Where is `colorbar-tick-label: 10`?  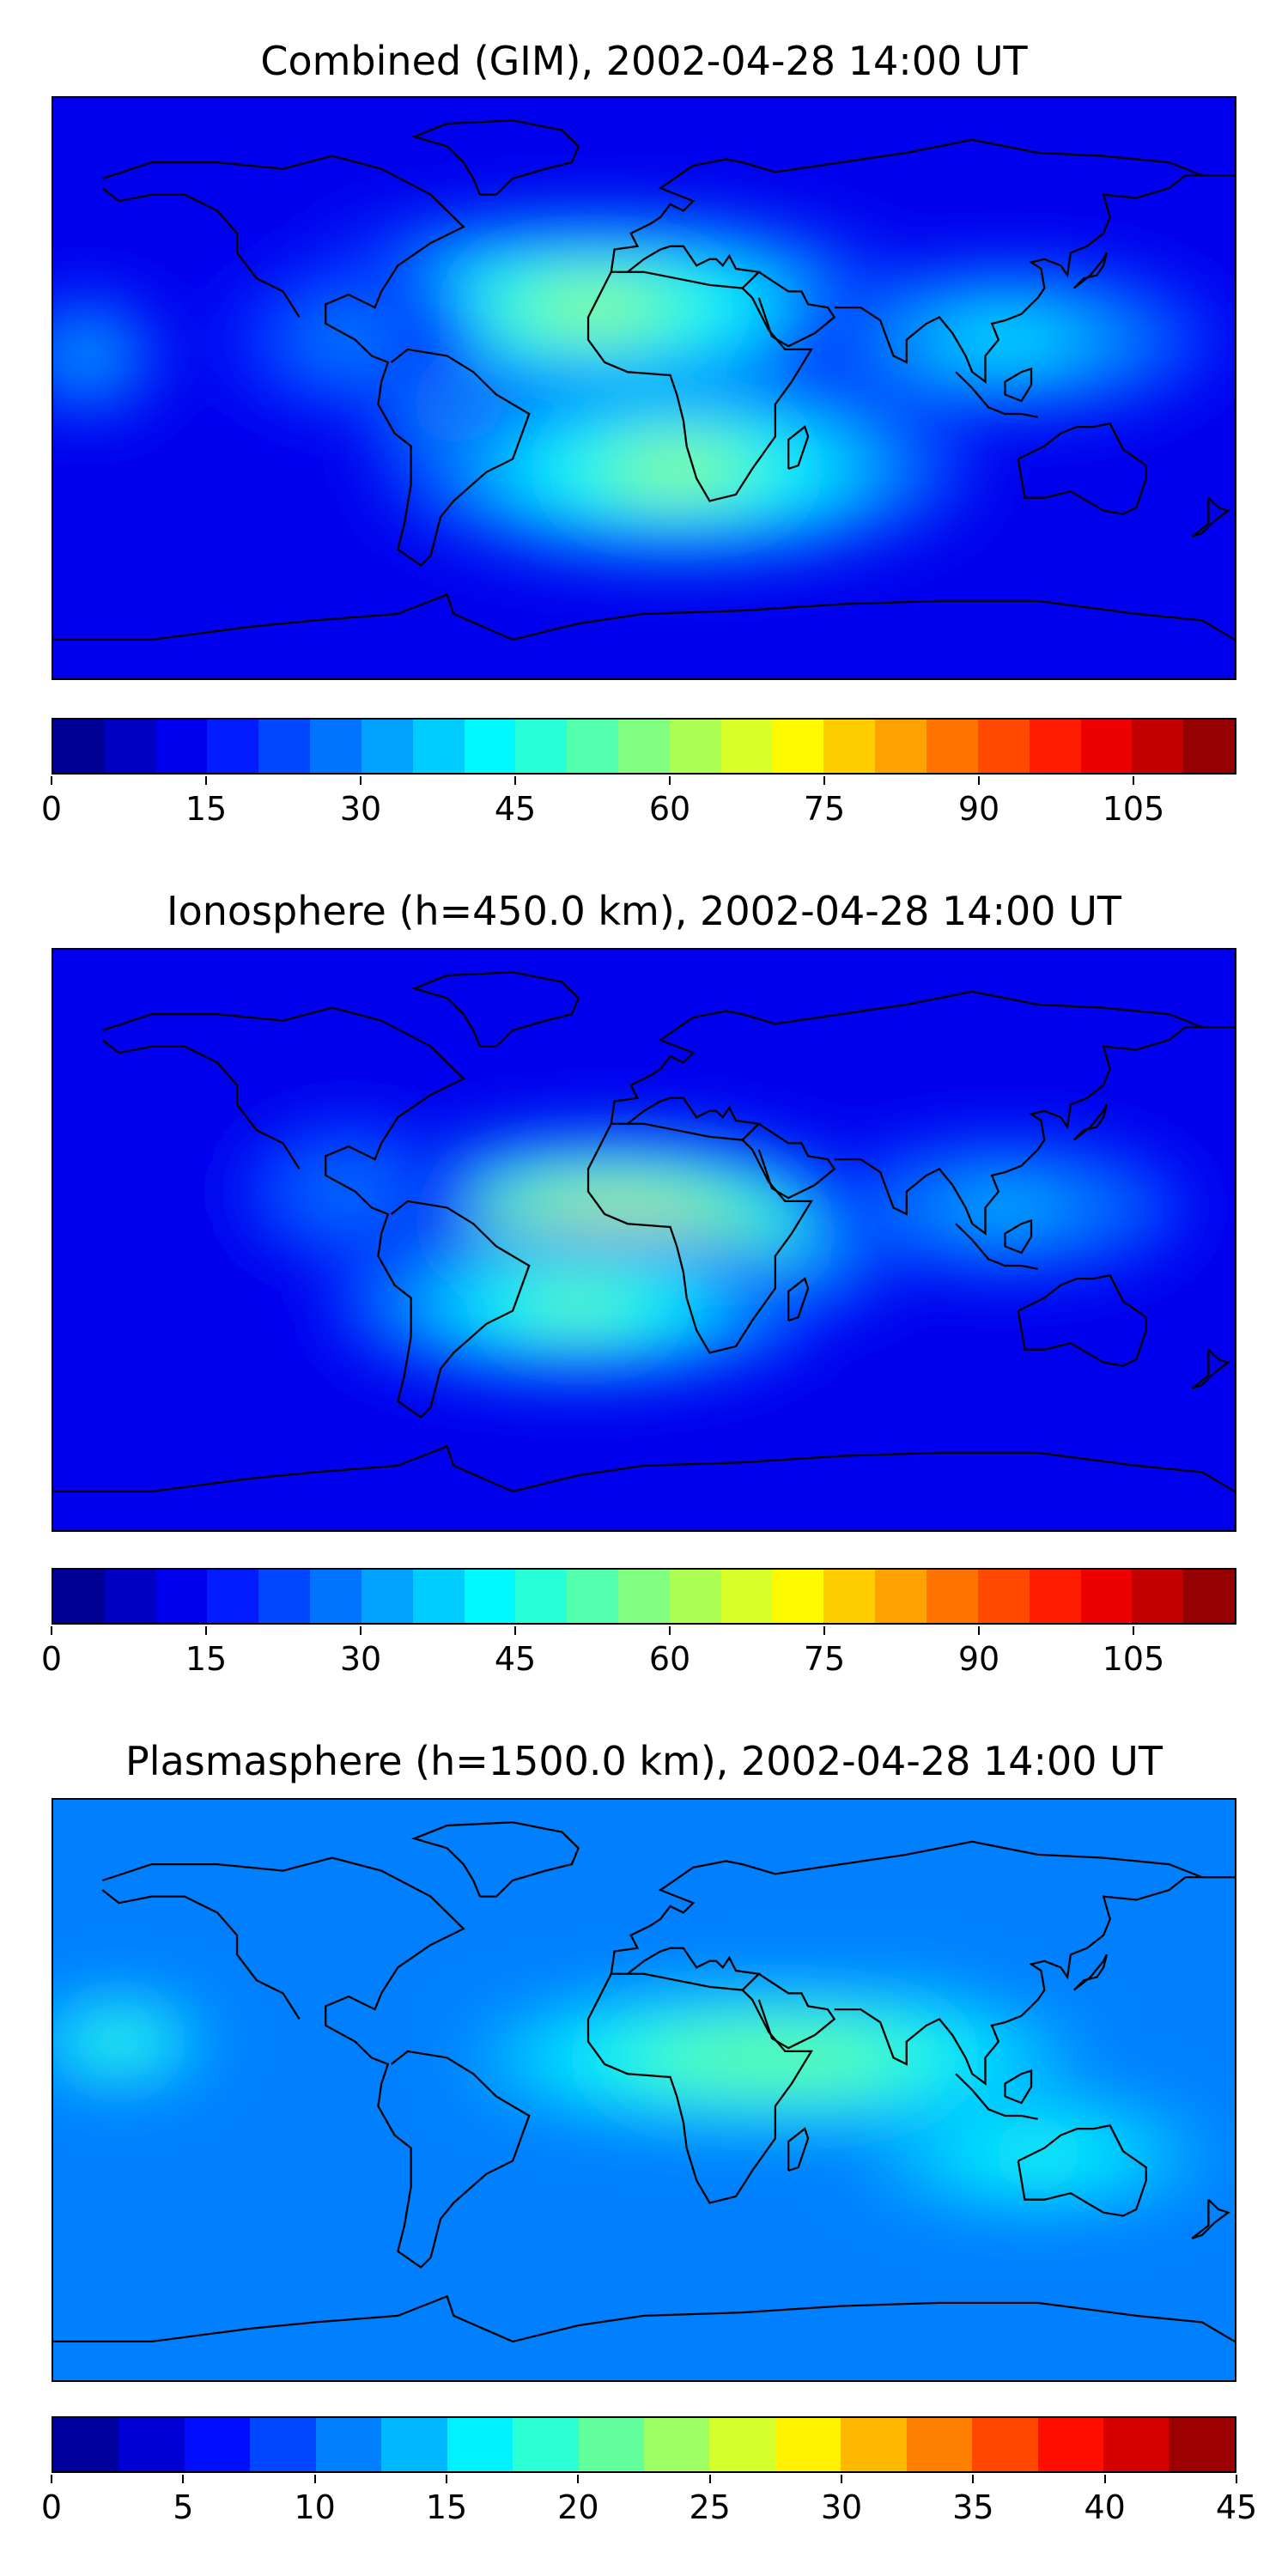 colorbar-tick-label: 10 is located at coordinates (315, 2507).